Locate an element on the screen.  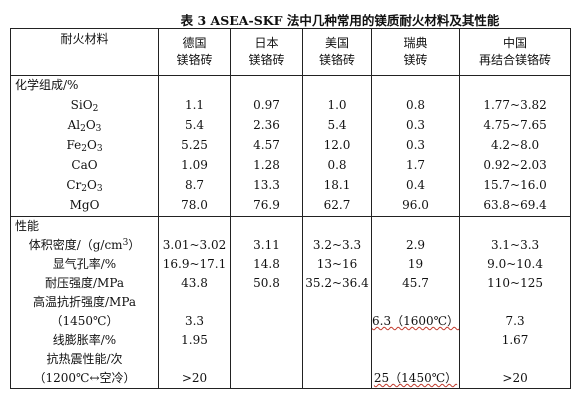
cell-value: 6.3（1600℃） is located at coordinates (415, 321).